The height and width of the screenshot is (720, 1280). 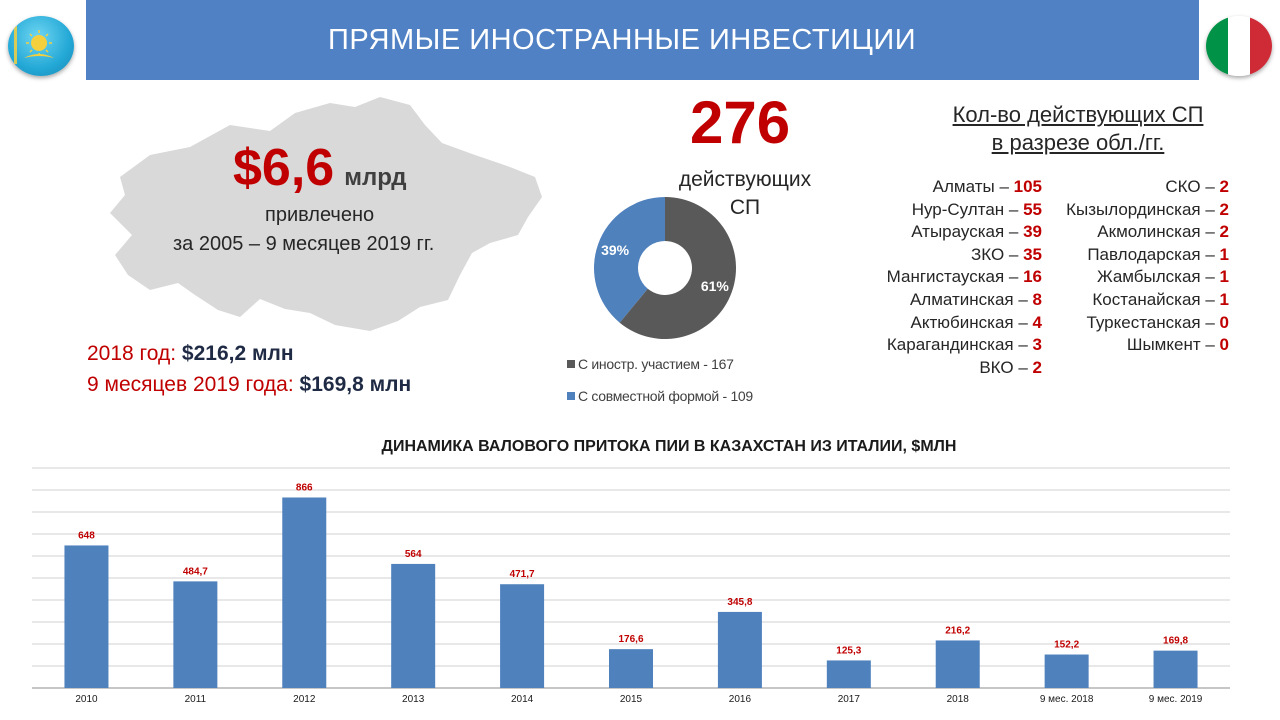 I want to click on region-name: Павлодарская, so click(x=1144, y=254).